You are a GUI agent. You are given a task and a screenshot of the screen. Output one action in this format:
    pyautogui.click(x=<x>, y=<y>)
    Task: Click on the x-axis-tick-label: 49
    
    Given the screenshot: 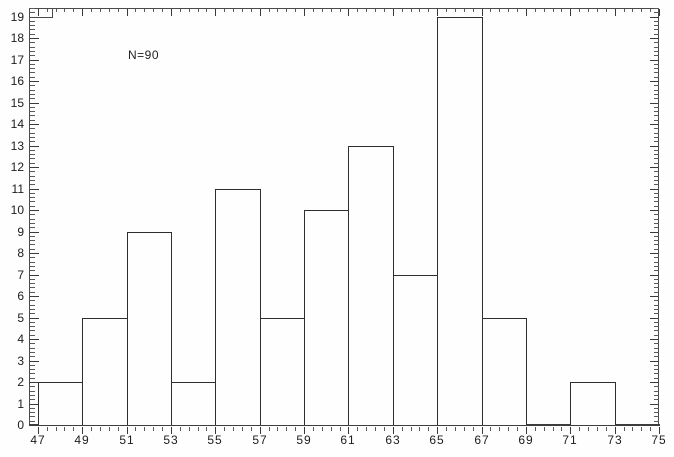 What is the action you would take?
    pyautogui.click(x=82, y=440)
    